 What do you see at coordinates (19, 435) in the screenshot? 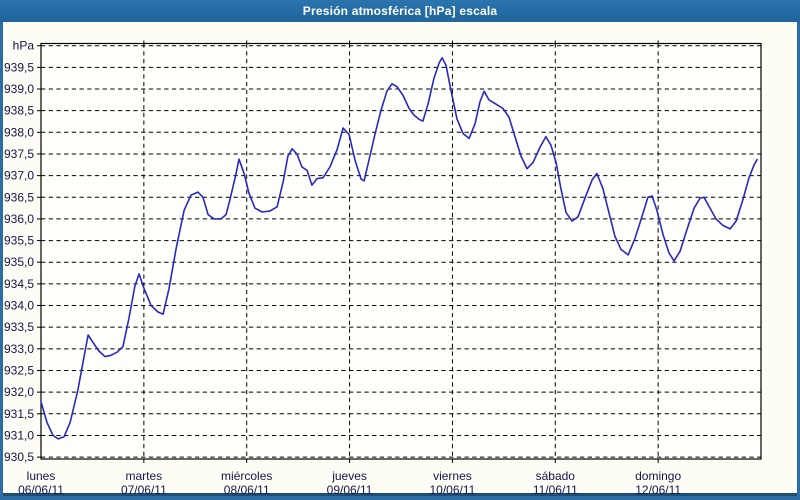
I see `y-axis-tick-label: 931,0` at bounding box center [19, 435].